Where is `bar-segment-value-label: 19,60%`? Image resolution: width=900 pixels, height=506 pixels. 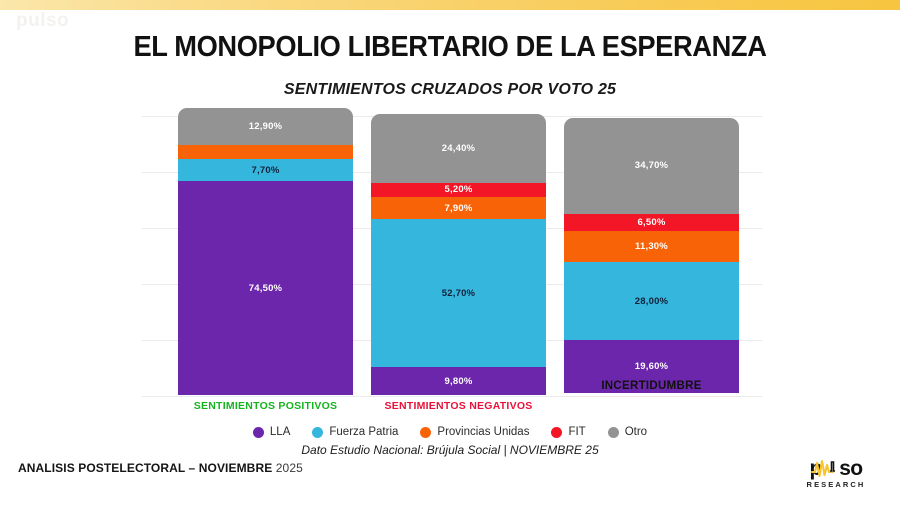
bar-segment-value-label: 19,60% is located at coordinates (651, 367).